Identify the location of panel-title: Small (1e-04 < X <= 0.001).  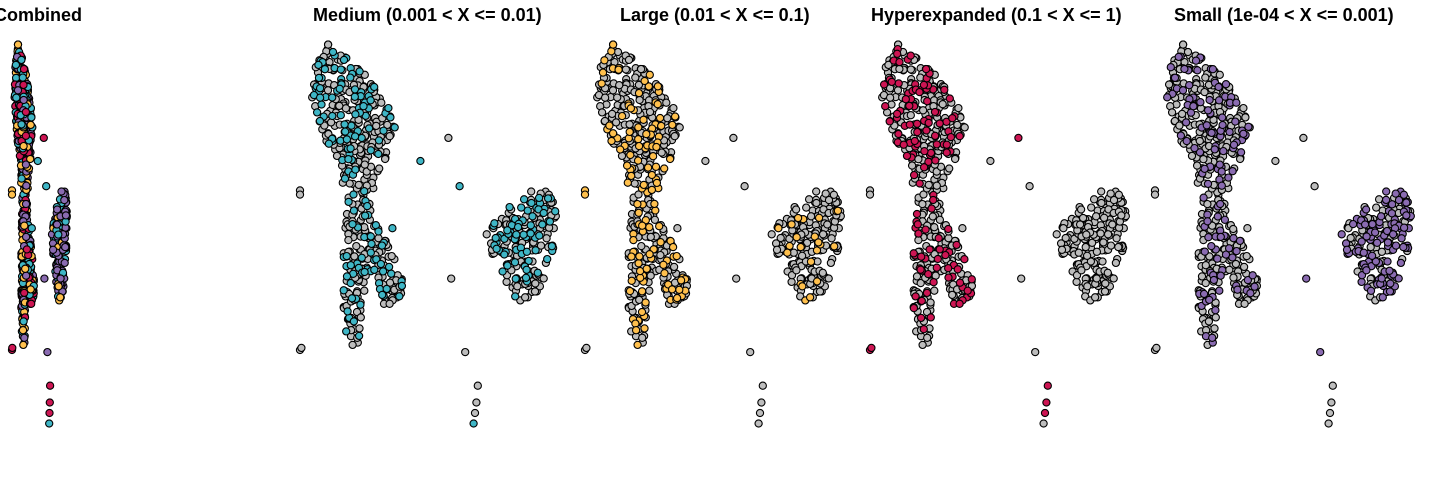
(1284, 15).